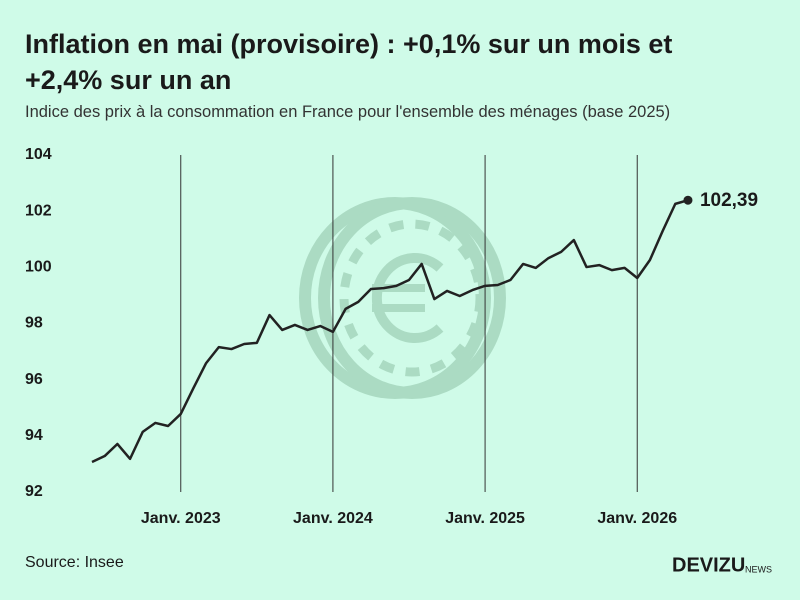  What do you see at coordinates (38, 267) in the screenshot?
I see `y-tick-label: 100` at bounding box center [38, 267].